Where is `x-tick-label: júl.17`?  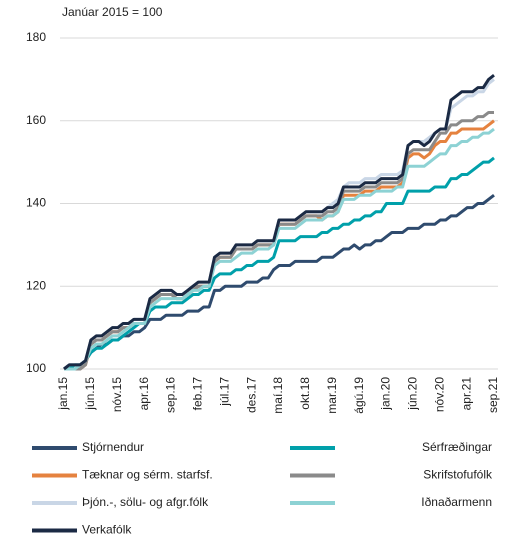 x-tick-label: júl.17 is located at coordinates (224, 392).